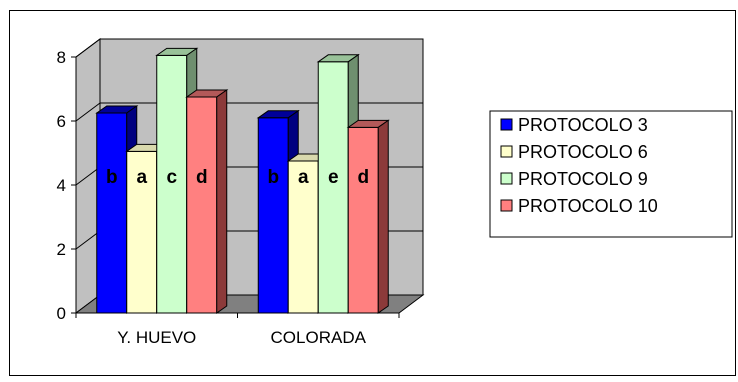 The width and height of the screenshot is (738, 382). I want to click on y-tick-label: 8, so click(61, 57).